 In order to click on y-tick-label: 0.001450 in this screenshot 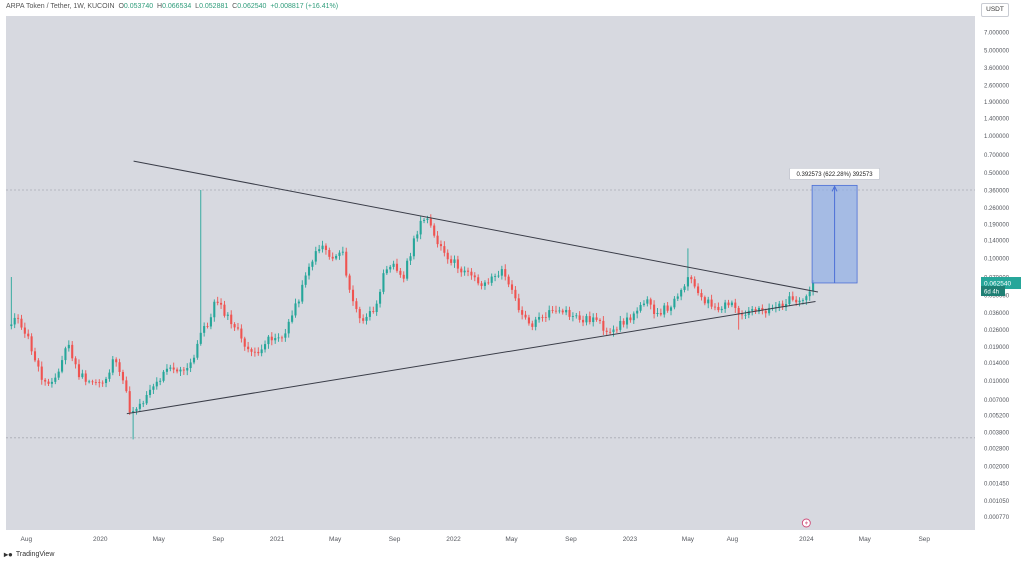, I will do `click(997, 485)`.